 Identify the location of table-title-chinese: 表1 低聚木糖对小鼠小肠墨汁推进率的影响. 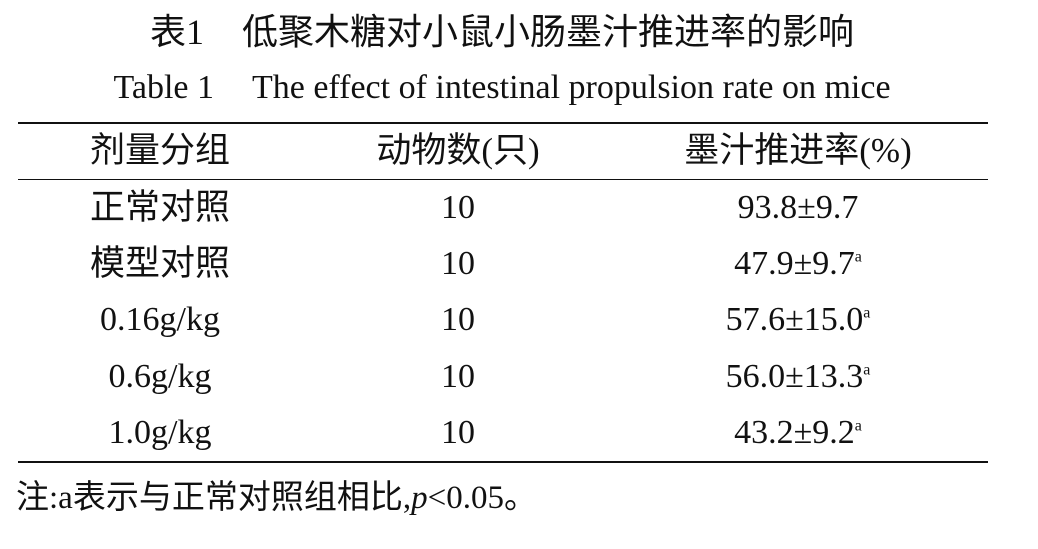
(502, 32).